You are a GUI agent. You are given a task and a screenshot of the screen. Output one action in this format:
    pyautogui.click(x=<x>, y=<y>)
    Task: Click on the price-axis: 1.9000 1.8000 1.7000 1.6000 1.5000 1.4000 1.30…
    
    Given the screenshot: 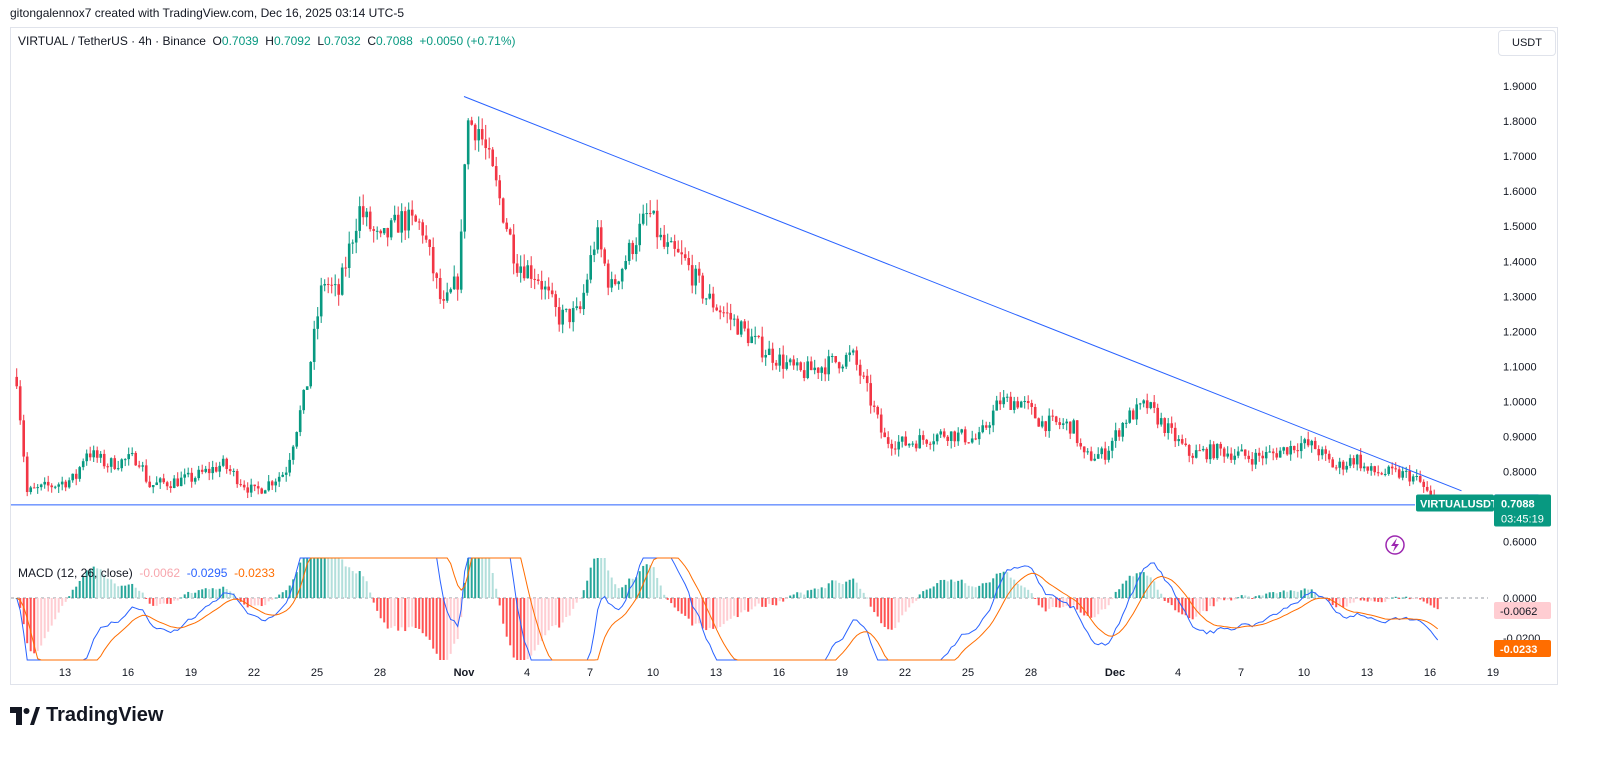 What is the action you would take?
    pyautogui.click(x=1520, y=315)
    